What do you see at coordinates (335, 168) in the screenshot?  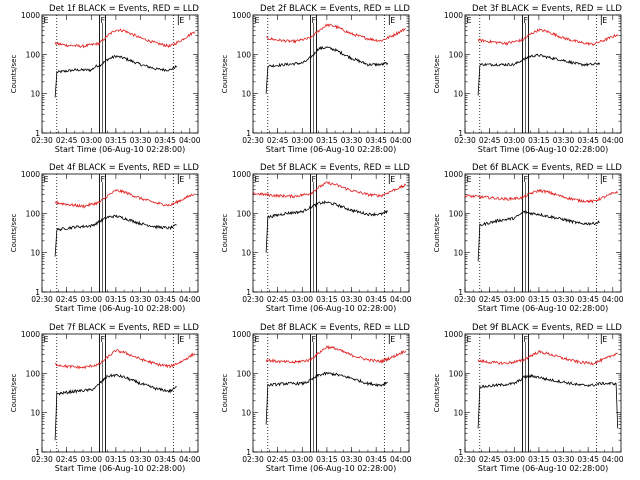 I see `chart-title: Det 5f BLACK = Events, RED = LLD` at bounding box center [335, 168].